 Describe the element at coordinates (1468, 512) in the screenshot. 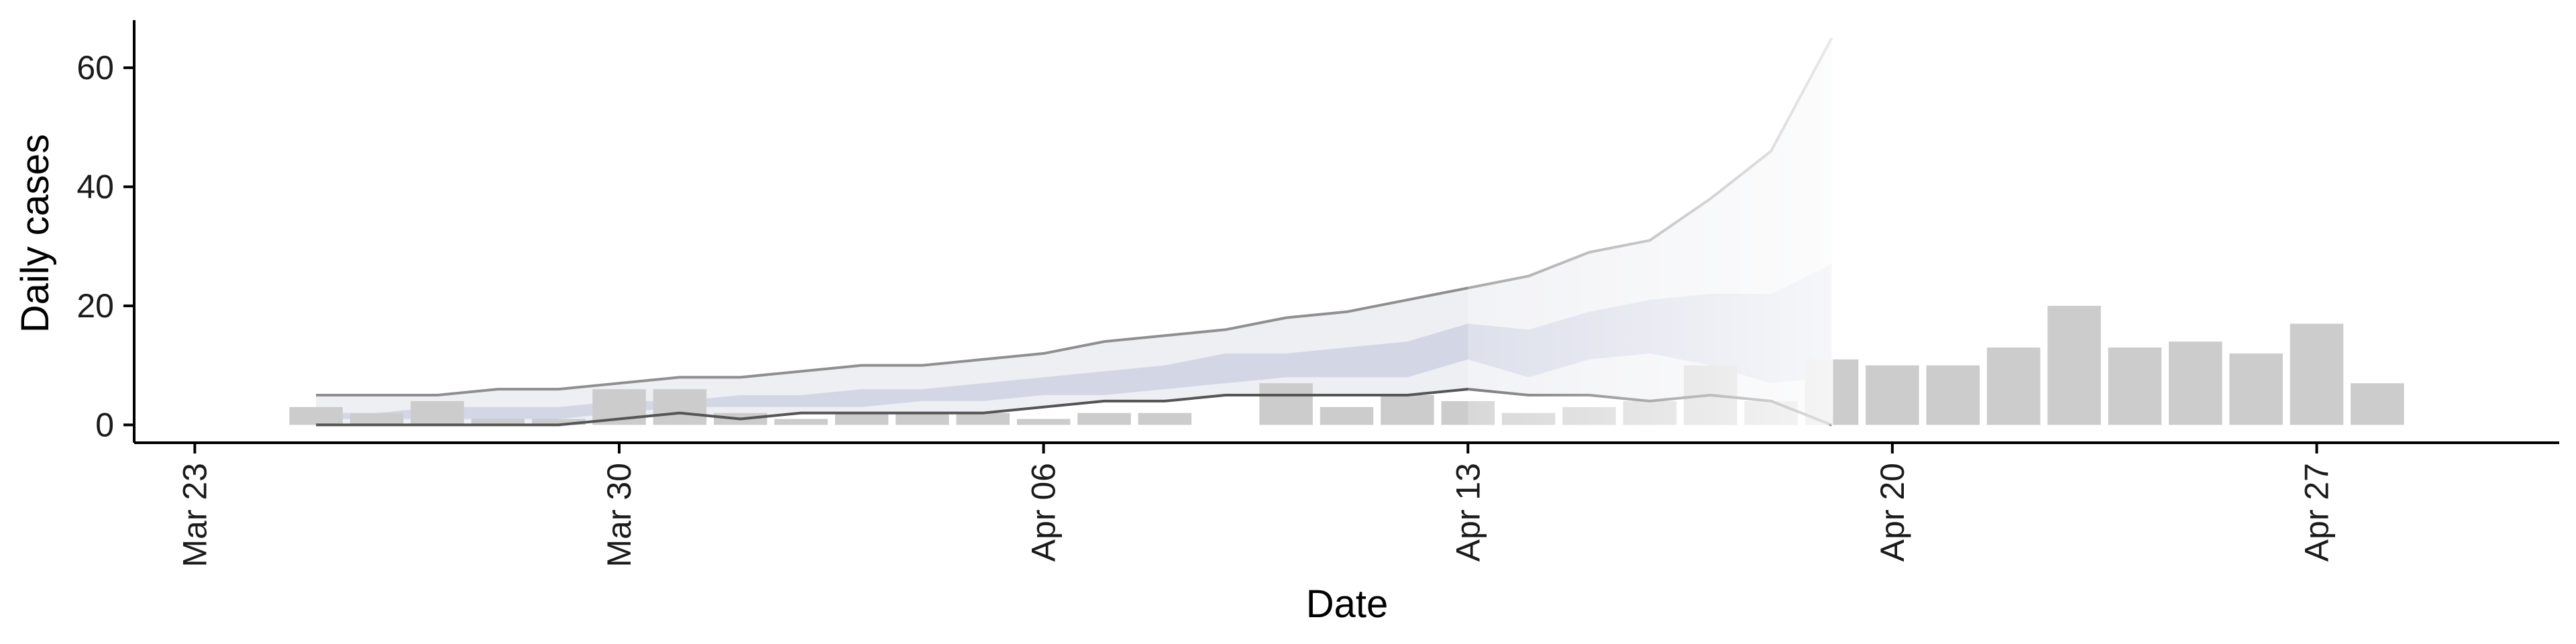

I see `x-tick-label-2020-04-13: Apr 13` at that location.